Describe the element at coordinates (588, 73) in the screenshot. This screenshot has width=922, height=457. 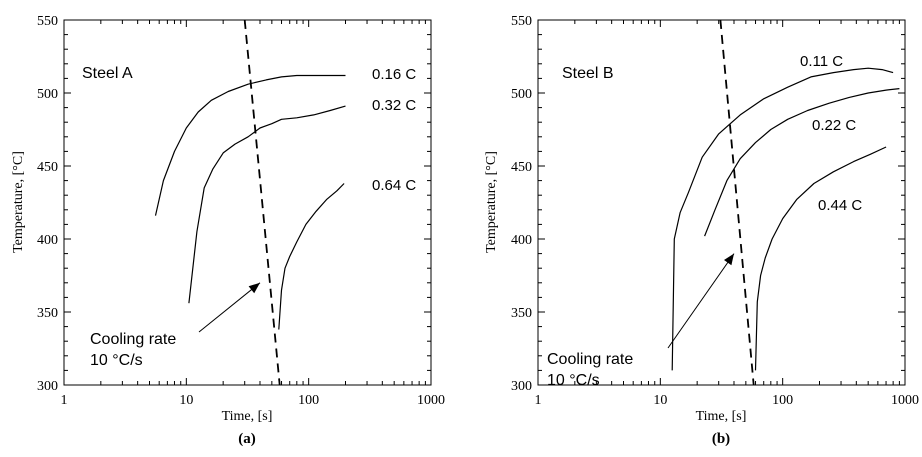
I see `steel-label-b: Steel B` at that location.